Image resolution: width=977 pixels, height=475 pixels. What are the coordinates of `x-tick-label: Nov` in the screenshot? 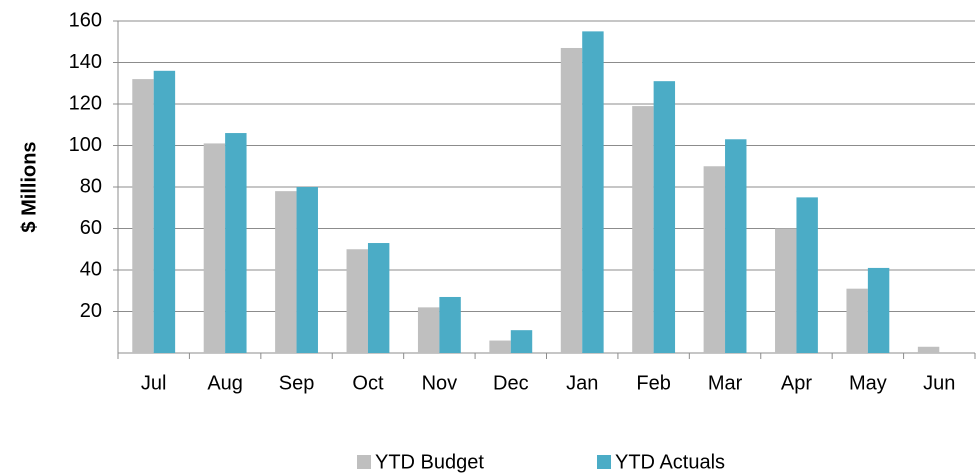 It's located at (440, 383).